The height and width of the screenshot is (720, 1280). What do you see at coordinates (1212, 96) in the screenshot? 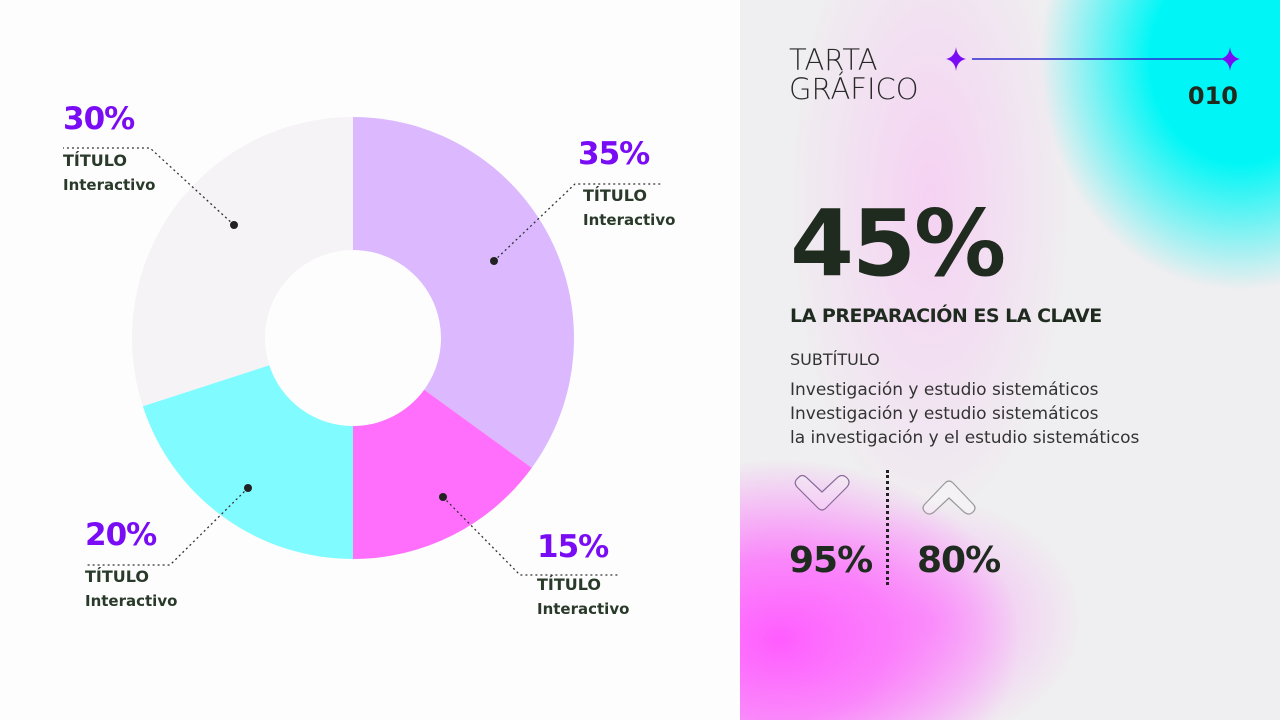
I see `page-number: 010` at bounding box center [1212, 96].